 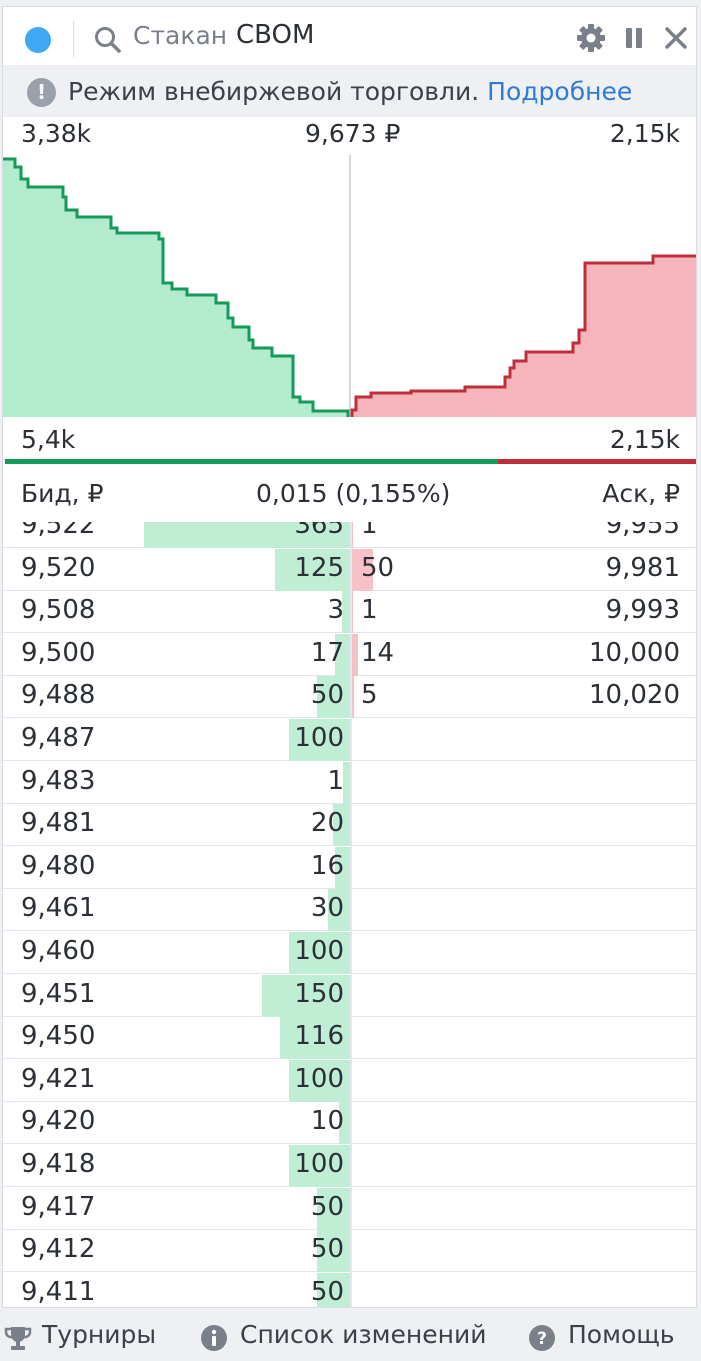 What do you see at coordinates (58, 610) in the screenshot?
I see `bid-price: 9,508` at bounding box center [58, 610].